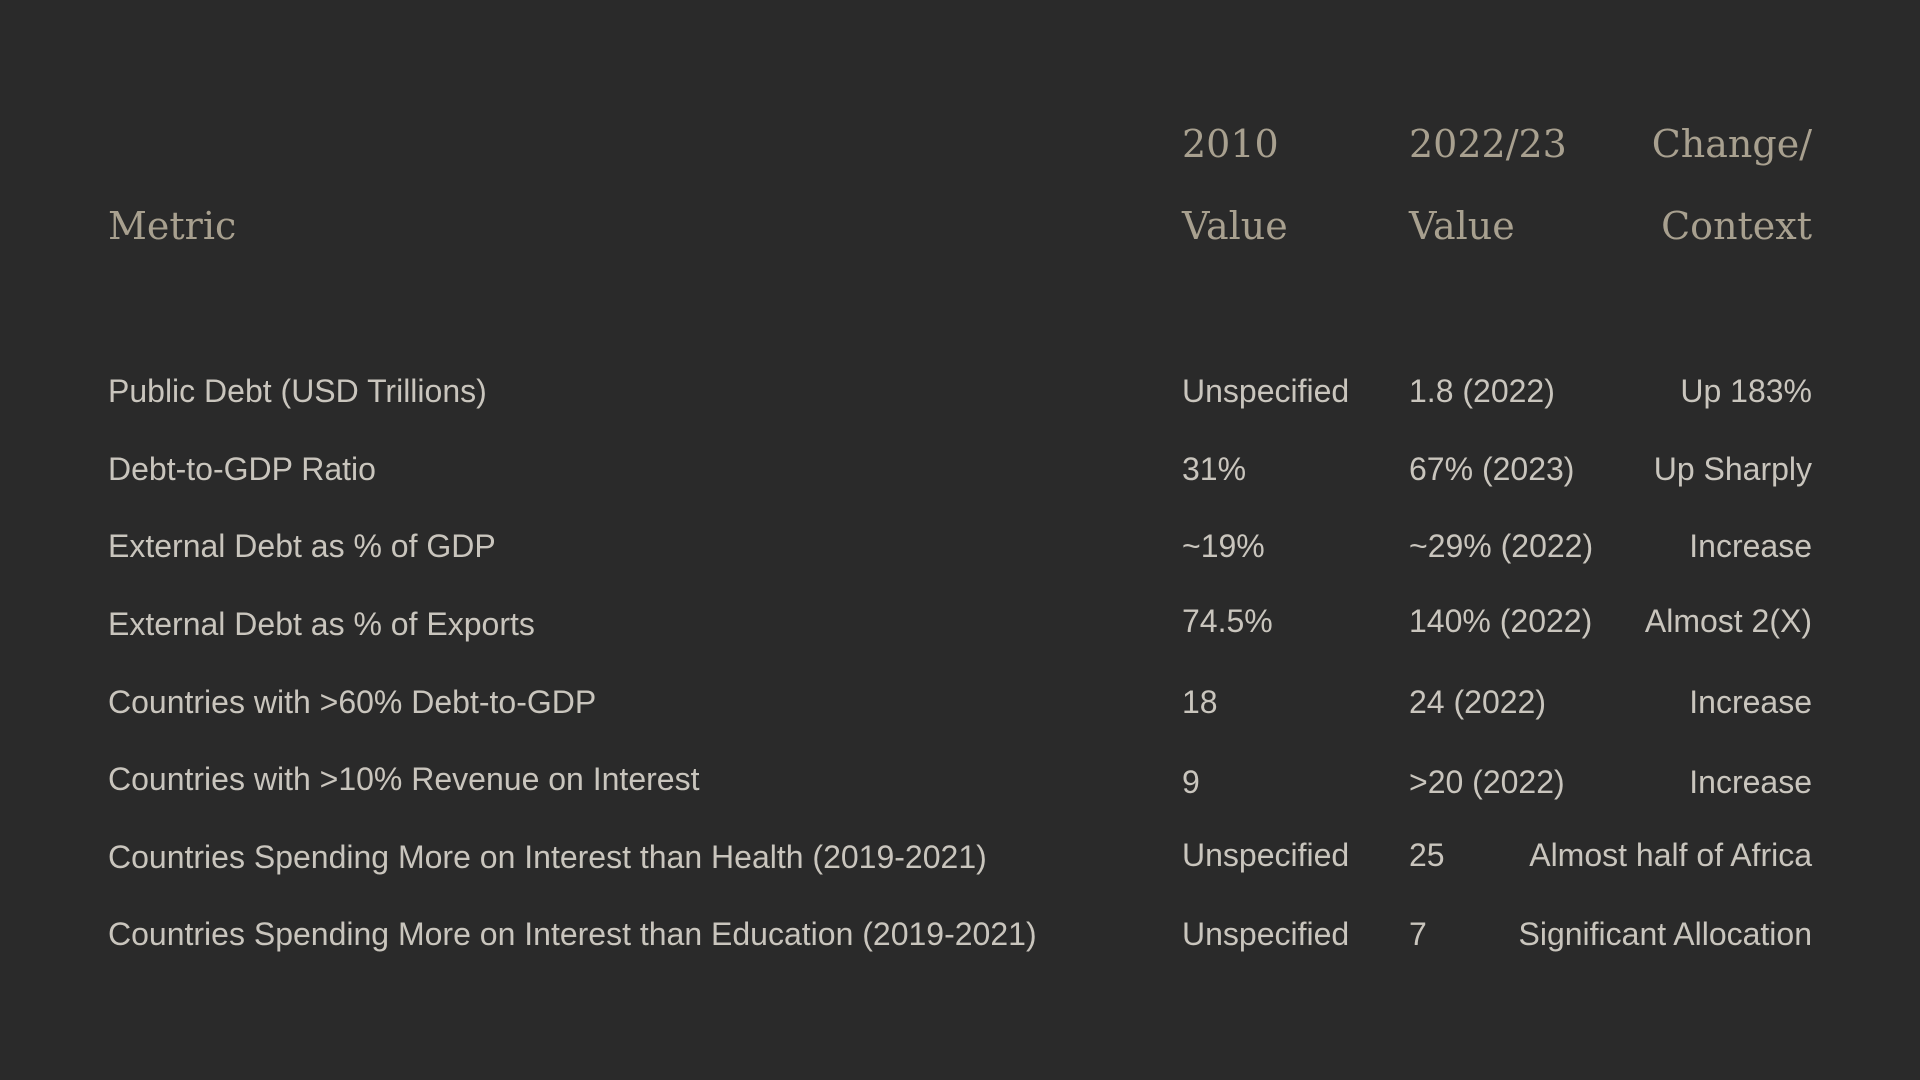  Describe the element at coordinates (1214, 469) in the screenshot. I see `row-2-2010-value: 31%` at that location.